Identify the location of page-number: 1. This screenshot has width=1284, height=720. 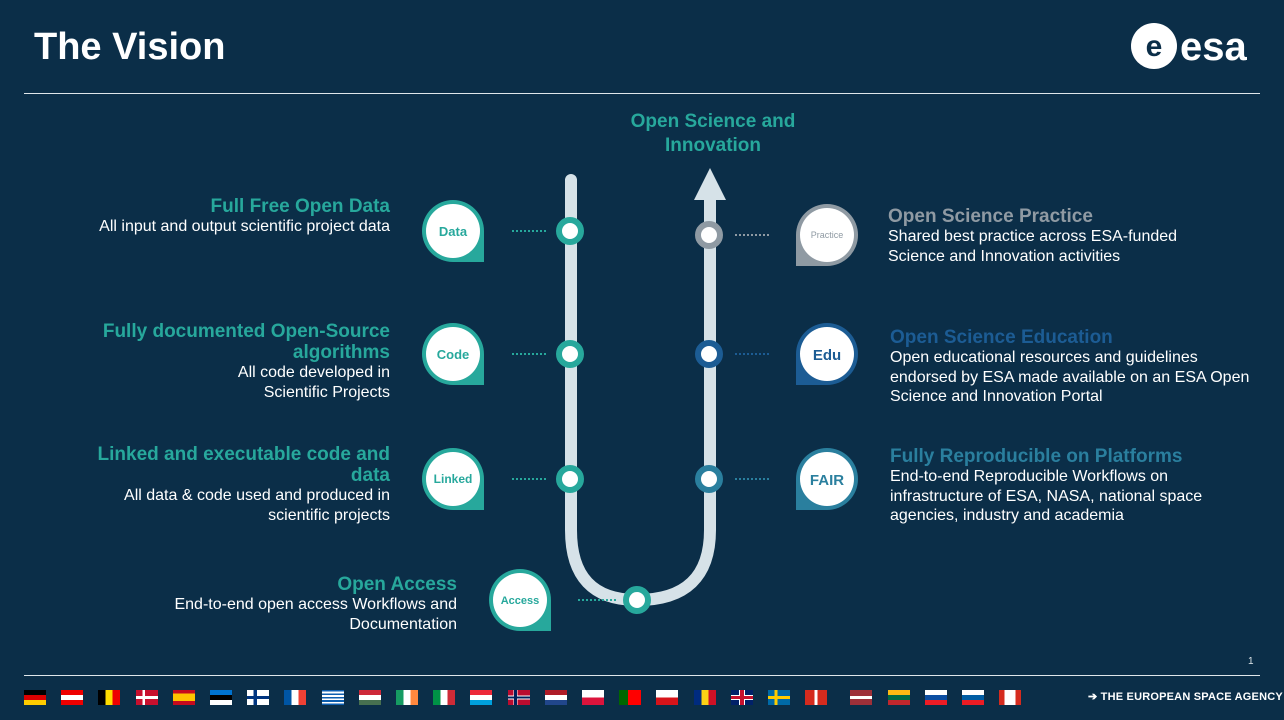
(1251, 661).